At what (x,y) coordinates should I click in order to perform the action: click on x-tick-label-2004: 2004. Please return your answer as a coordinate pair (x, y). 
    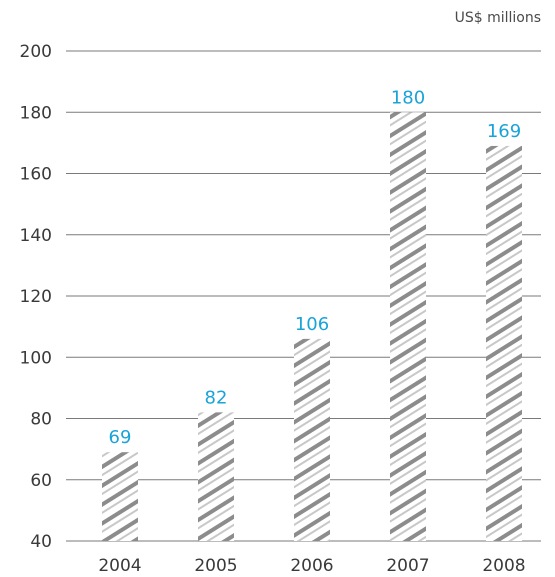
    Looking at the image, I should click on (119, 566).